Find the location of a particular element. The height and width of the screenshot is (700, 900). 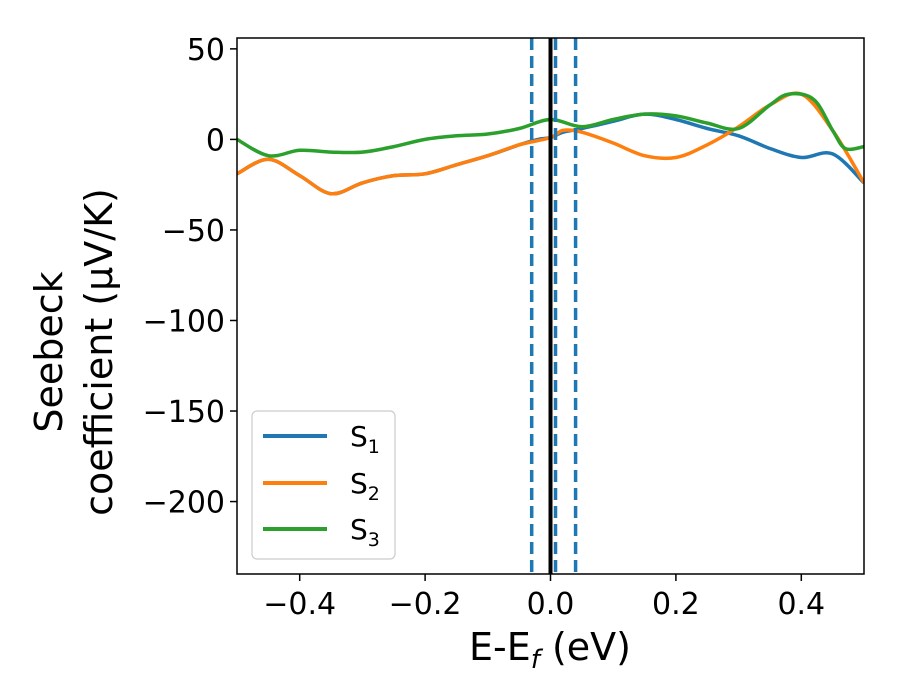

legend-label-s2: S2 is located at coordinates (365, 486).